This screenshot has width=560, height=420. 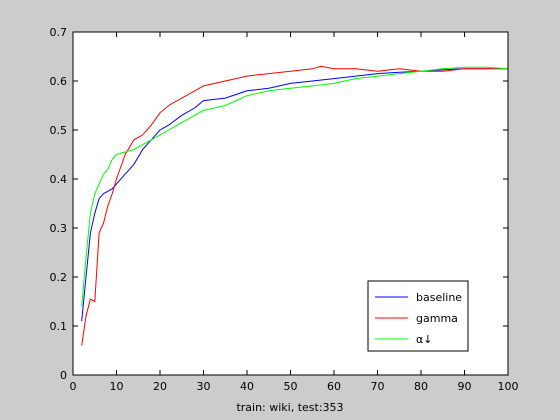 What do you see at coordinates (59, 277) in the screenshot?
I see `y-tick-label-2: 0.2` at bounding box center [59, 277].